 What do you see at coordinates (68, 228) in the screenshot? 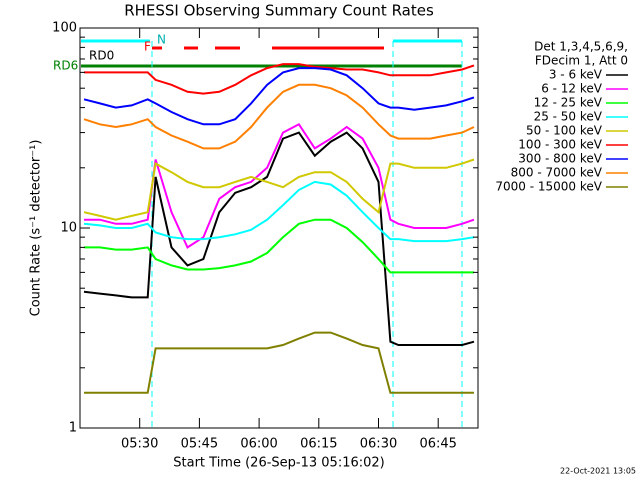
I see `y-tick-label: 10` at bounding box center [68, 228].